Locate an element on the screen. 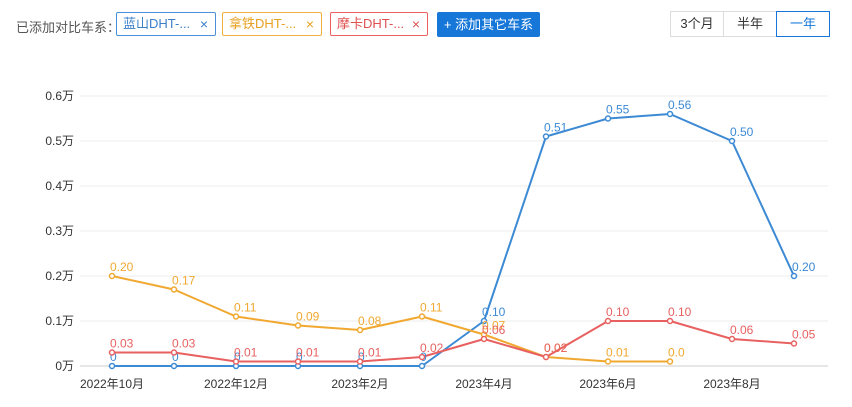  range-one-year: 一年 is located at coordinates (803, 24).